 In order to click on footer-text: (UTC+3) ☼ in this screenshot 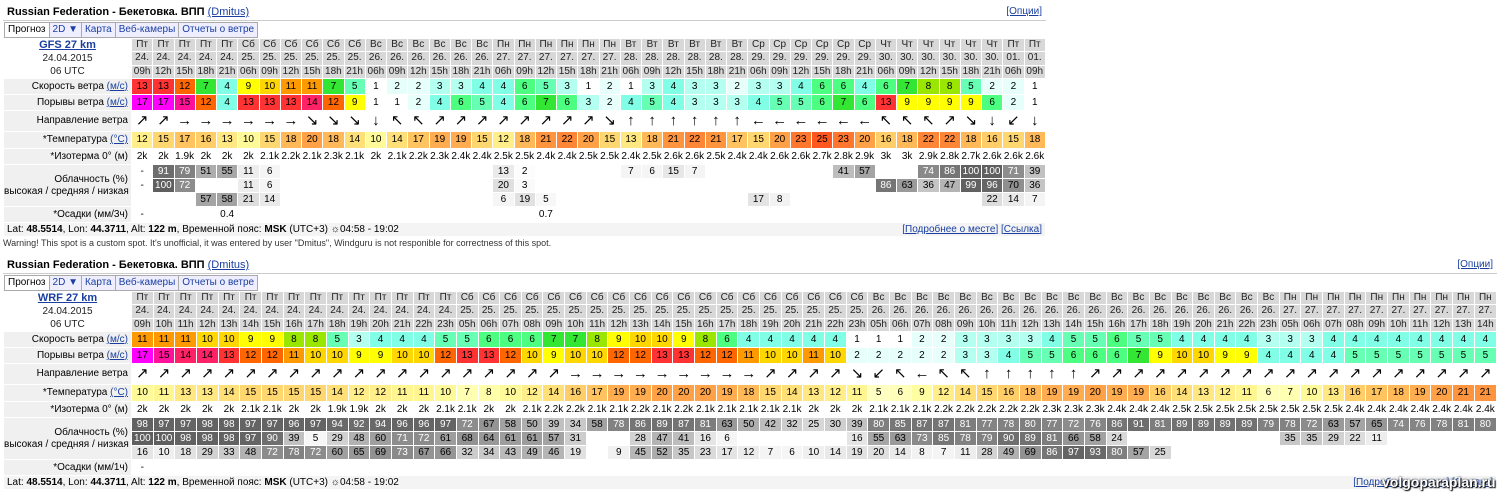, I will do `click(313, 482)`.